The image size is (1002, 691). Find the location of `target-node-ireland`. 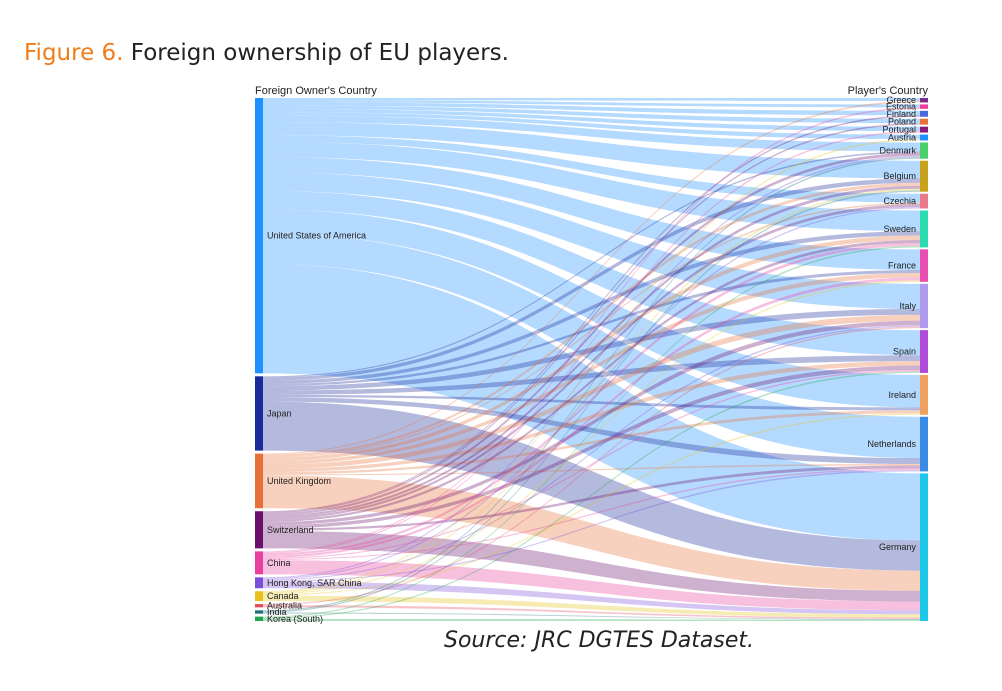

target-node-ireland is located at coordinates (924, 394).